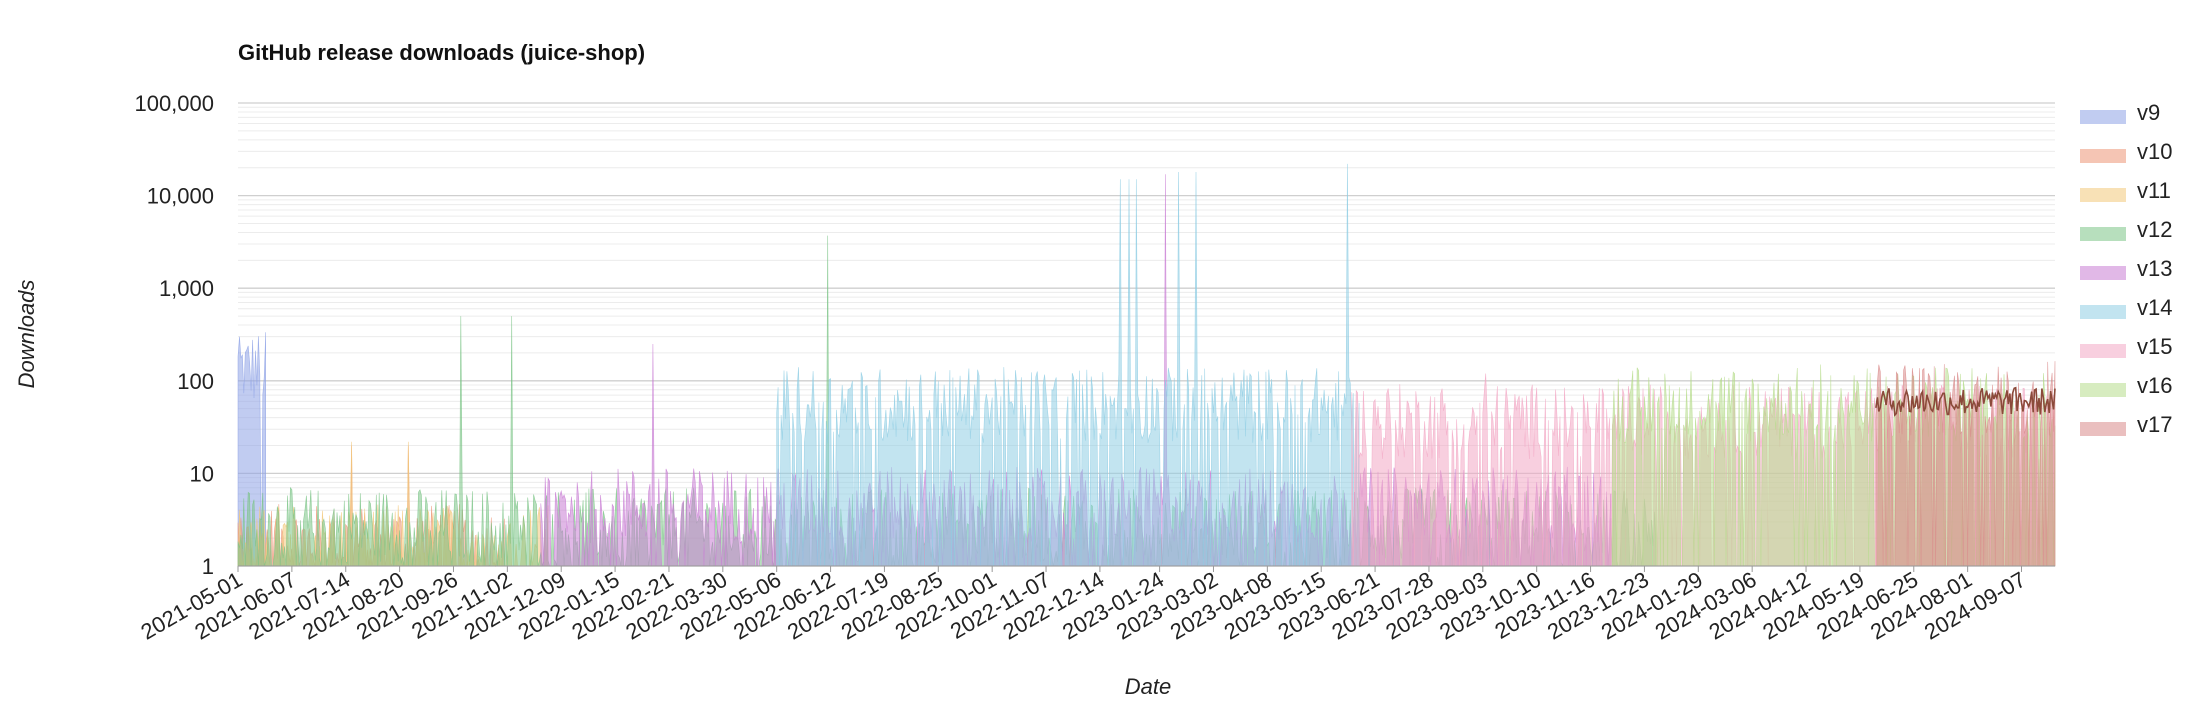  I want to click on legend-label-v14: v14, so click(2154, 307).